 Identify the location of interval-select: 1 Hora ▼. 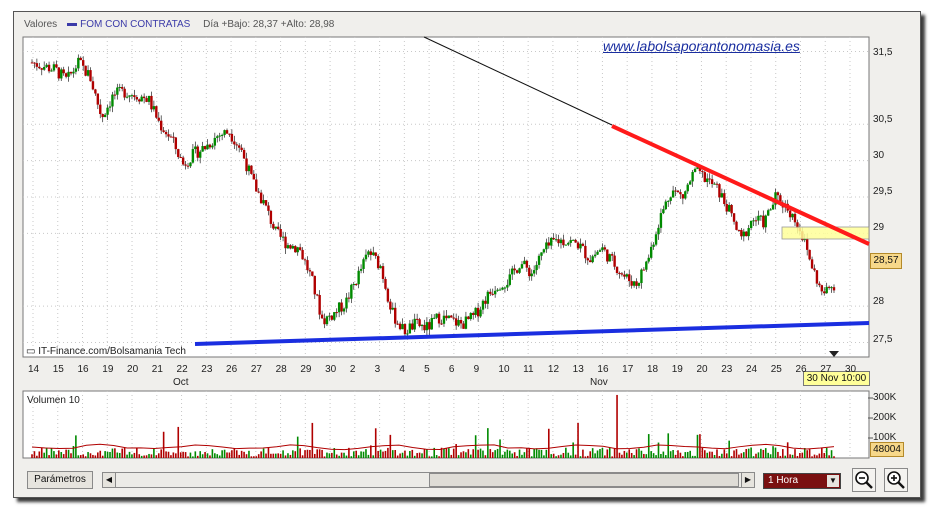
(802, 481).